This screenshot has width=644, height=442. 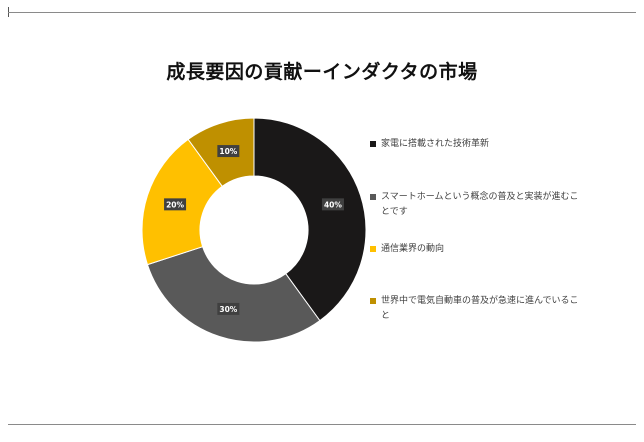 What do you see at coordinates (233, 294) in the screenshot?
I see `slice-smart-home` at bounding box center [233, 294].